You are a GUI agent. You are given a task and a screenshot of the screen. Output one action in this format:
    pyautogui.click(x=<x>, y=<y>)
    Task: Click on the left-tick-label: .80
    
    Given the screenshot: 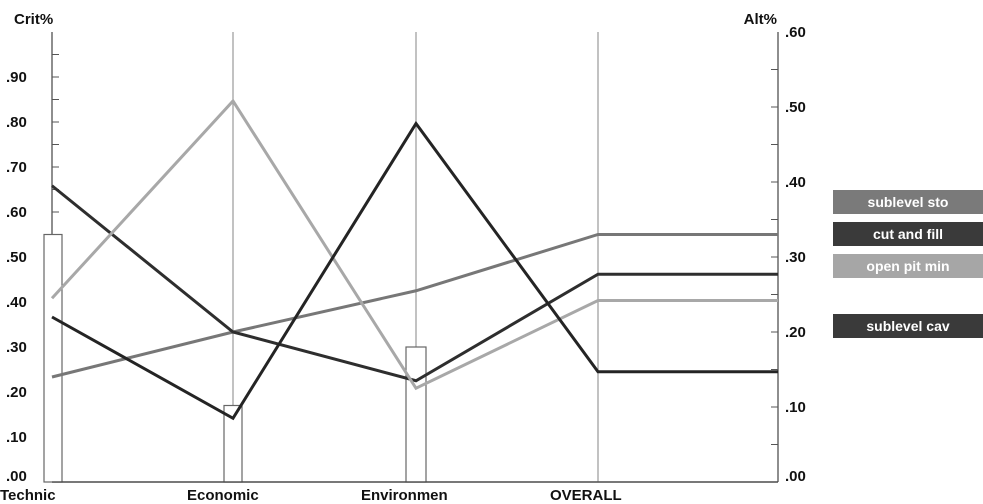 What is the action you would take?
    pyautogui.click(x=16, y=122)
    